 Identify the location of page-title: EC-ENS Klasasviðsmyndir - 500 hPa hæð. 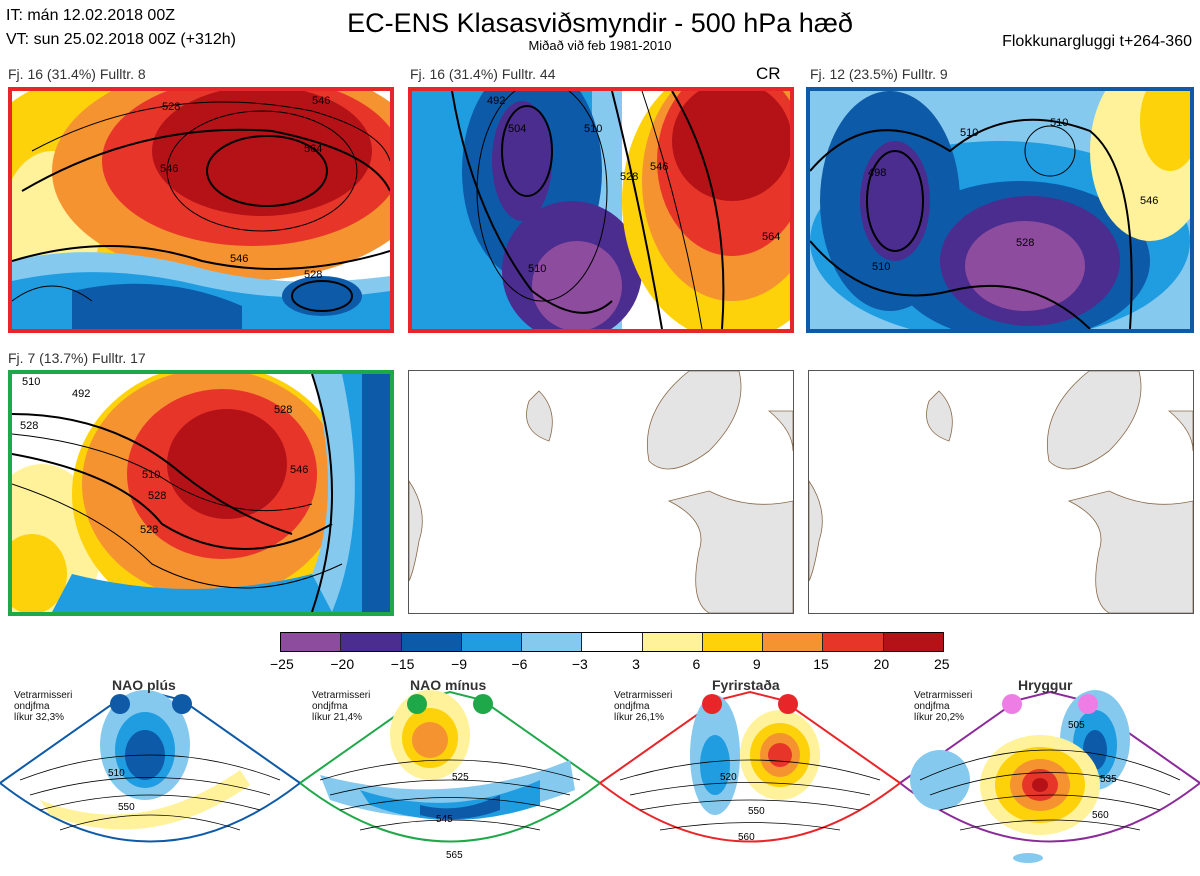
(600, 23).